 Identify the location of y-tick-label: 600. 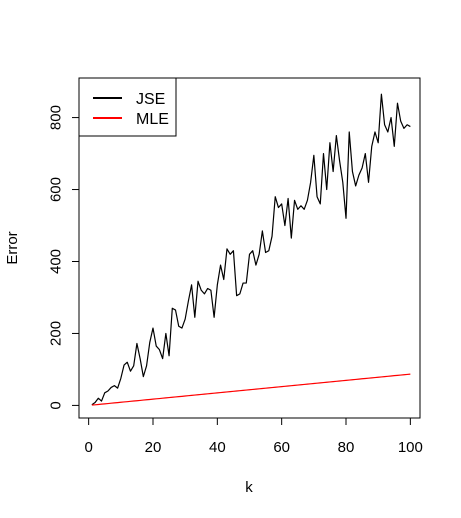
(56, 189).